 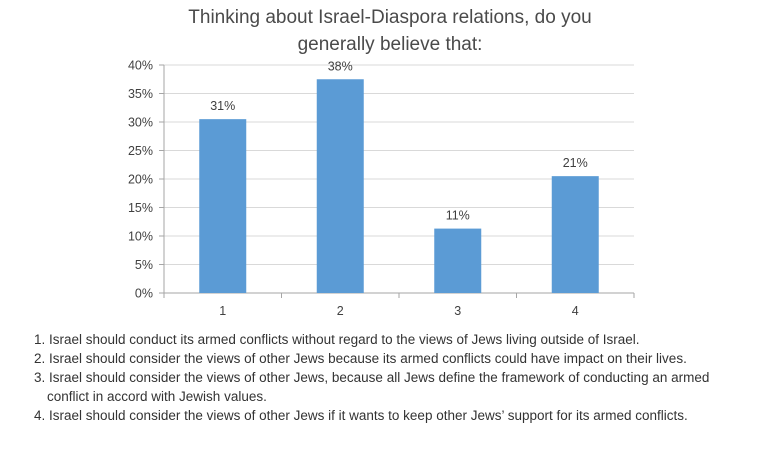 I want to click on y-tick-label: 0%, so click(x=144, y=294).